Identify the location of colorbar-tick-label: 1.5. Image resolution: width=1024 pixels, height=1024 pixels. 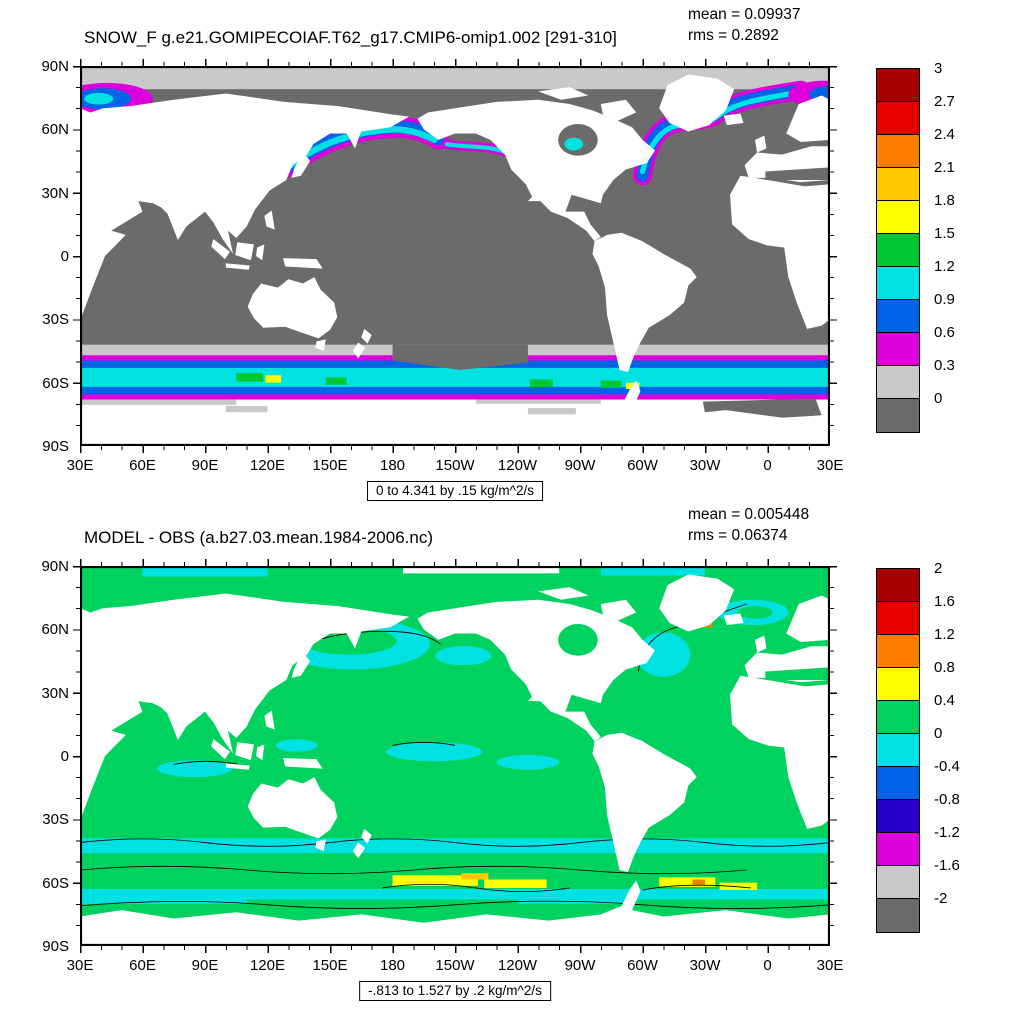
(944, 233).